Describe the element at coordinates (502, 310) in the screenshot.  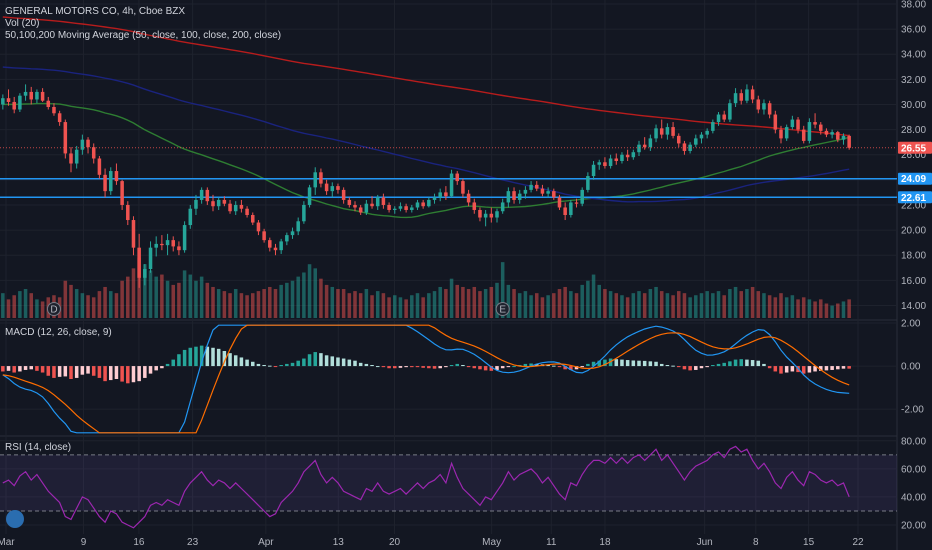
I see `event-marker-label: E` at that location.